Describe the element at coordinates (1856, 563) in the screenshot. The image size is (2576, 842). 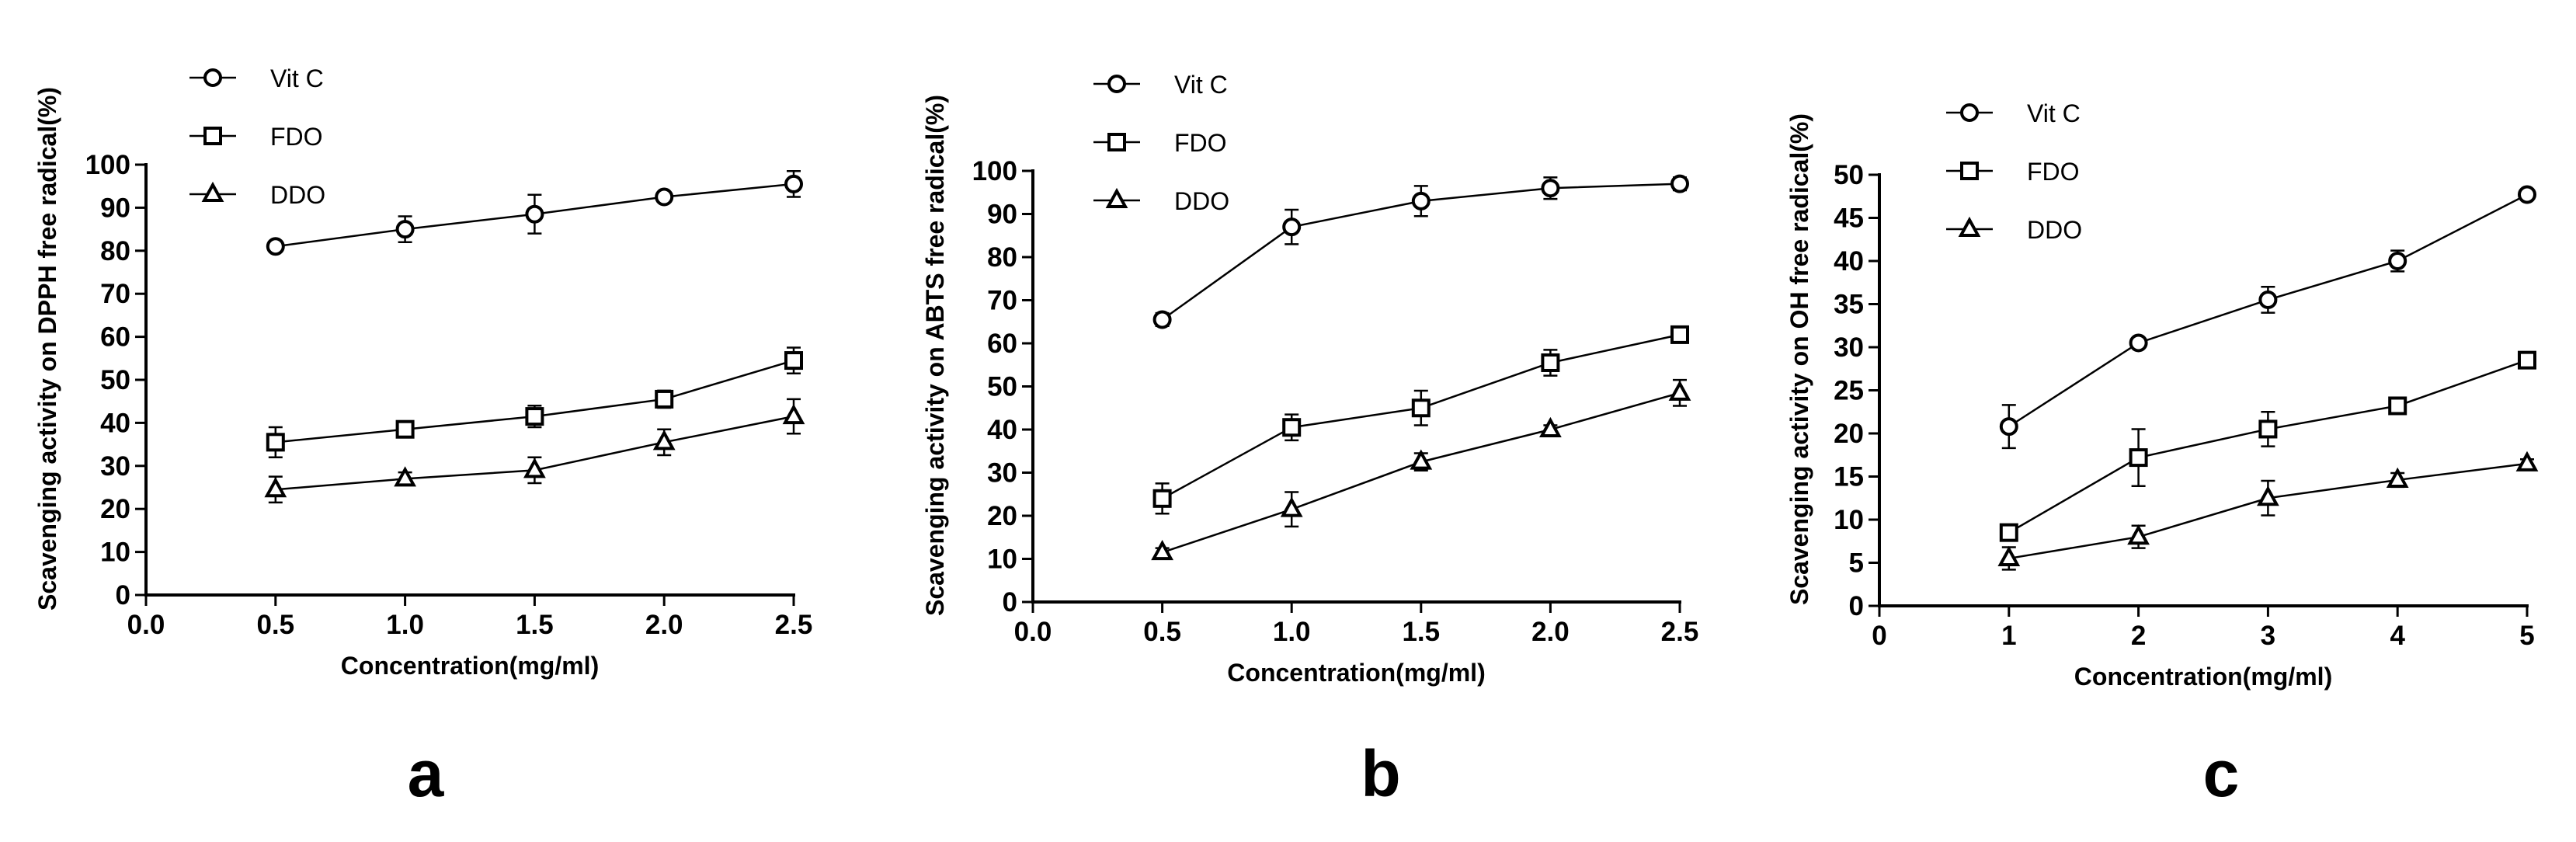
I see `y-tick-label: 5` at that location.